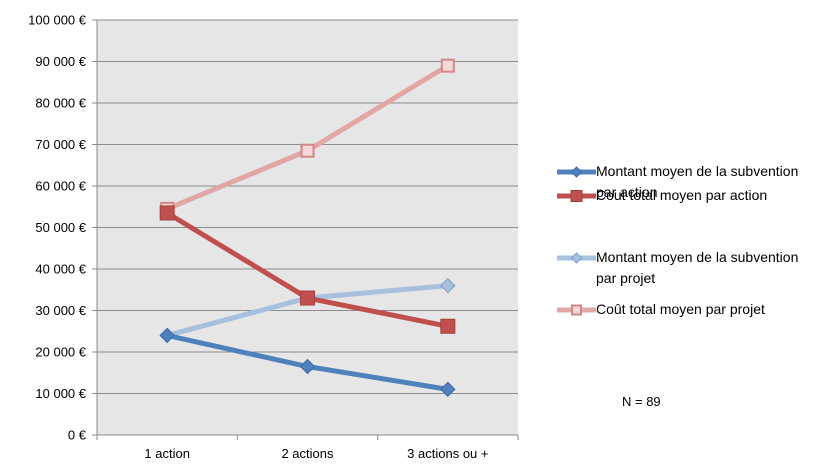 This screenshot has width=834, height=464. What do you see at coordinates (60, 186) in the screenshot?
I see `y-tick-label: 60 000 €` at bounding box center [60, 186].